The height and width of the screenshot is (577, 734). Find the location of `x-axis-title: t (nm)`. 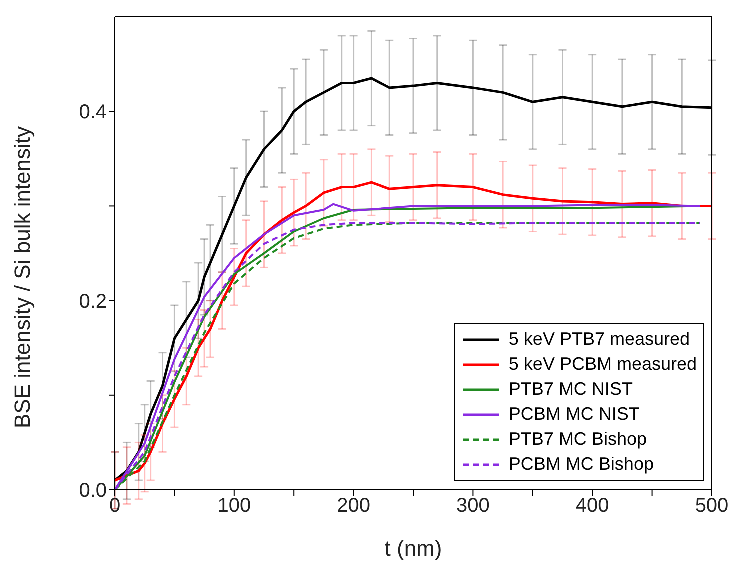

x-axis-title: t (nm) is located at coordinates (413, 548).